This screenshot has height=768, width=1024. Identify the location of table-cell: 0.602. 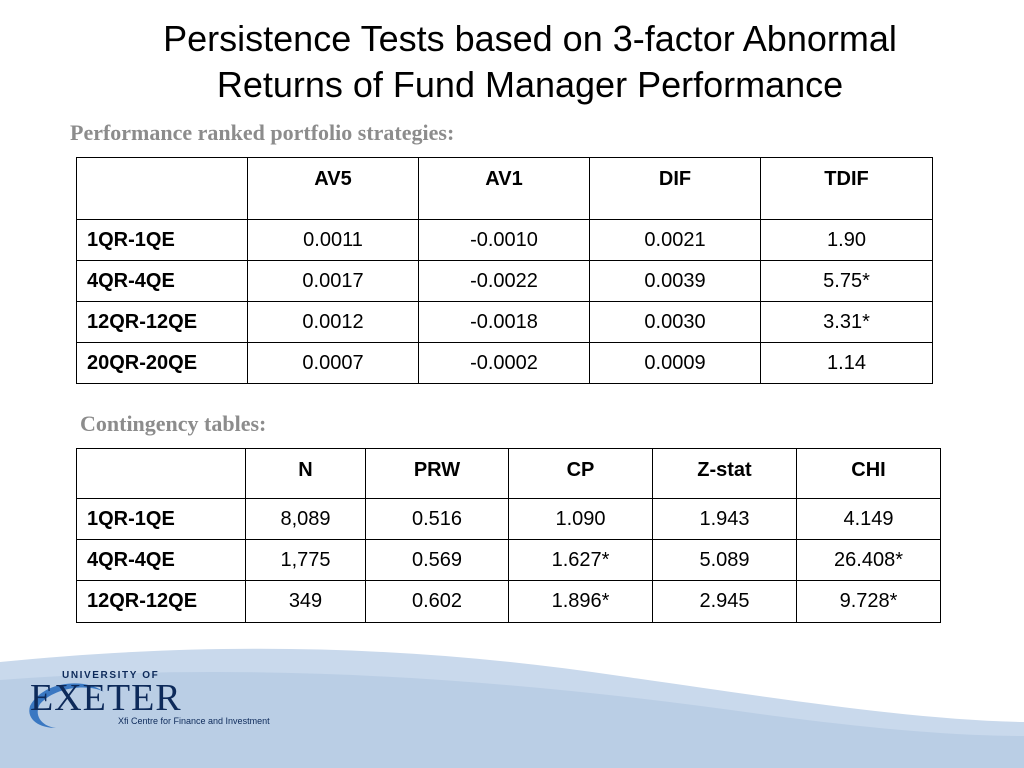
(437, 601).